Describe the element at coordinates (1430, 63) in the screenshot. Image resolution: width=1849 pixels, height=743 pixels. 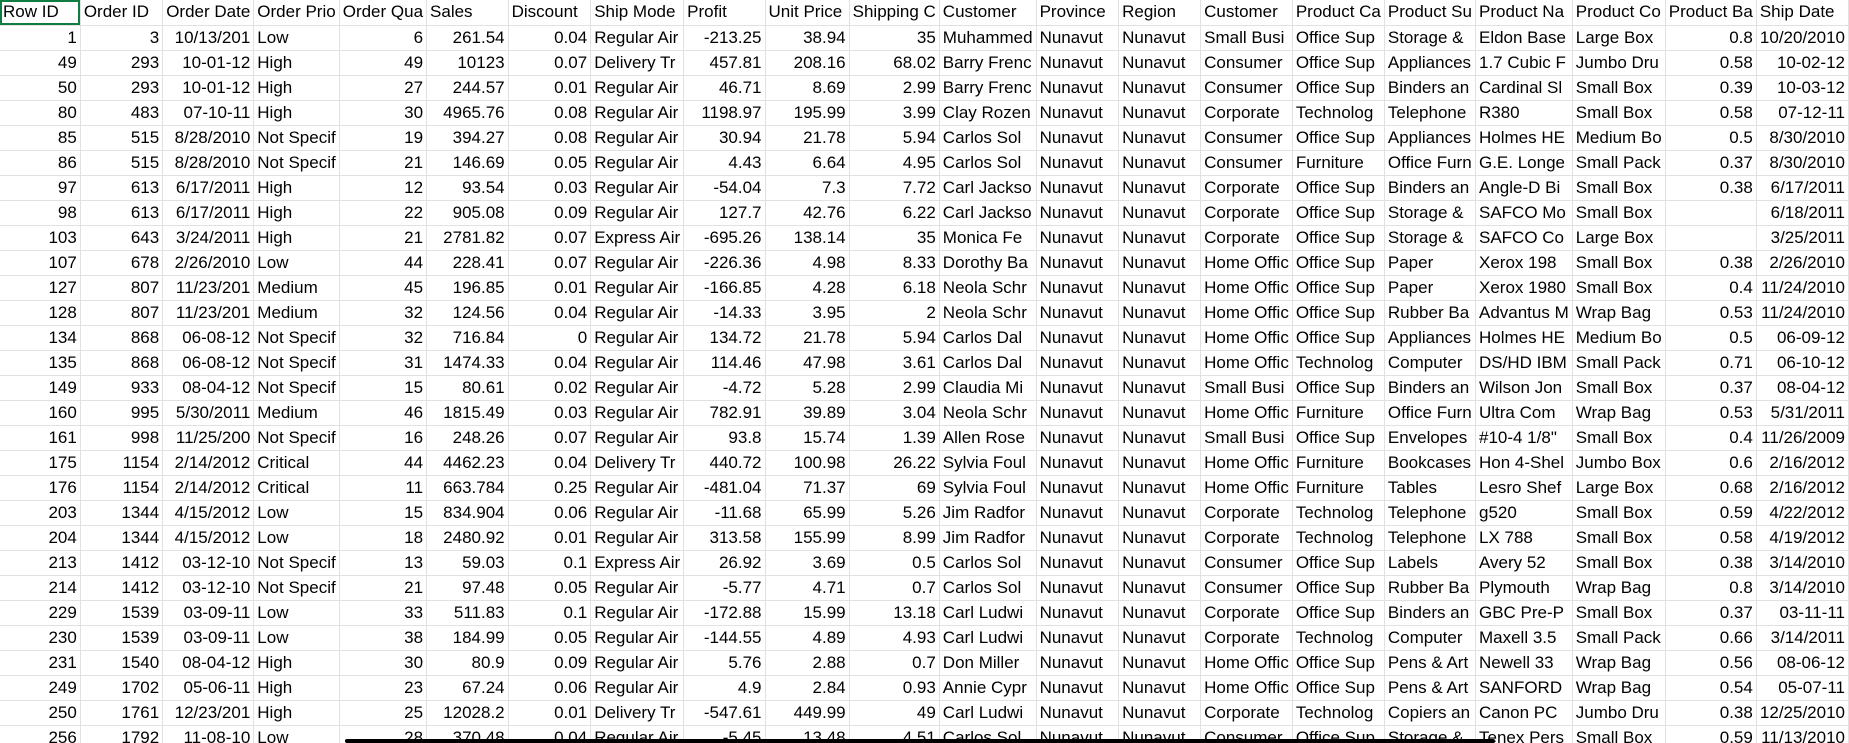
I see `table-cell: Appliances` at that location.